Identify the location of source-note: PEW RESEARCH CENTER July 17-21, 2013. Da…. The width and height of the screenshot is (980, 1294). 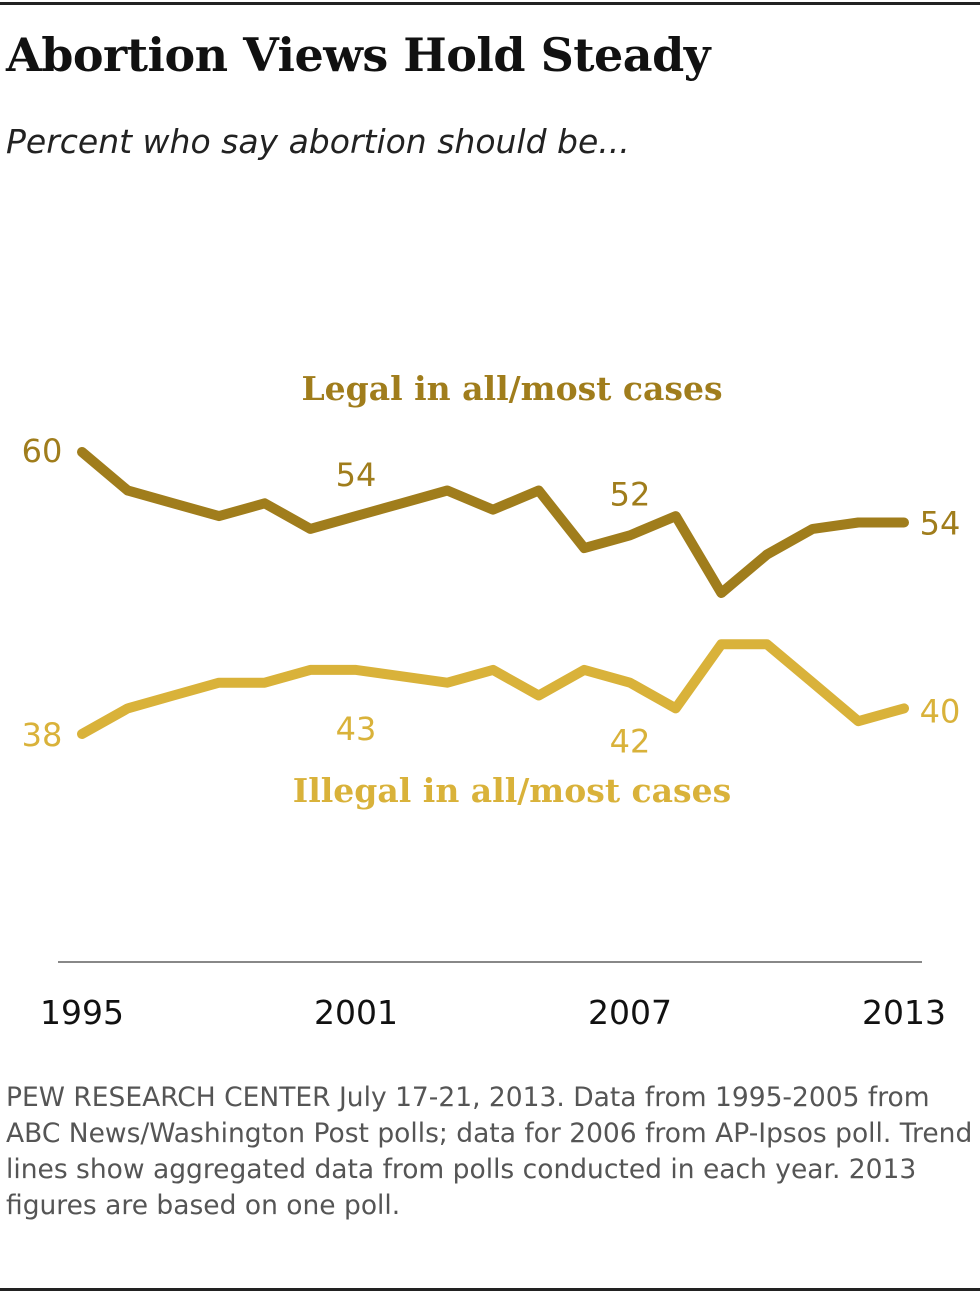
(489, 1151).